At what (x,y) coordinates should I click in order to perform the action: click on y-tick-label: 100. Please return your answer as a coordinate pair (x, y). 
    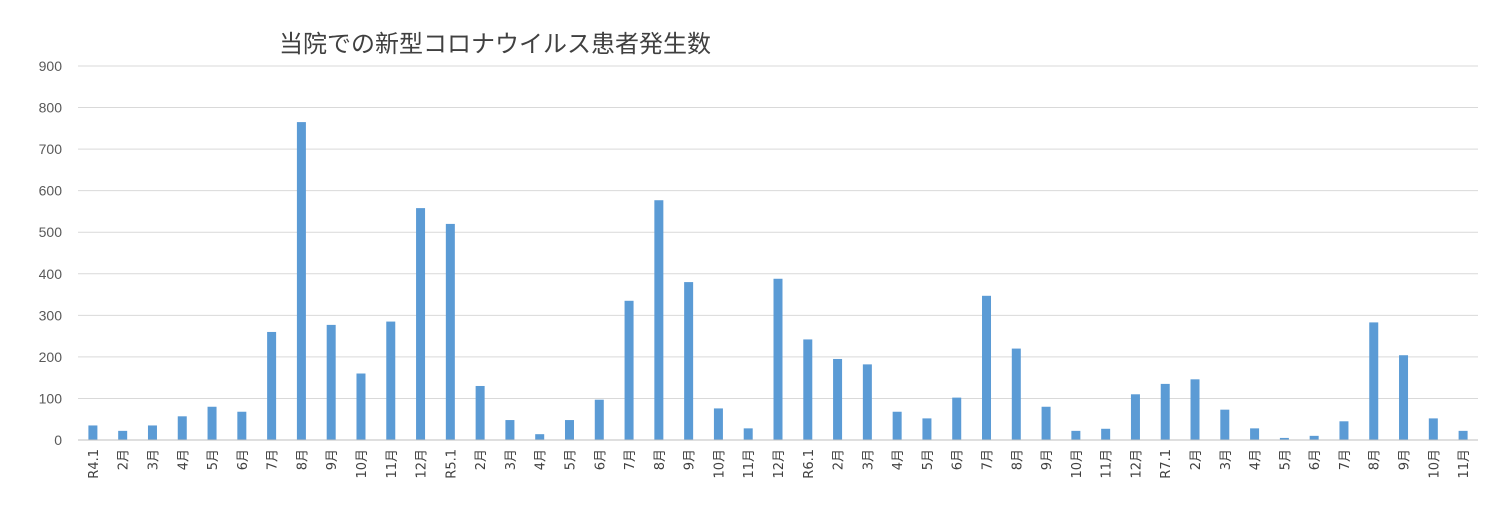
    Looking at the image, I should click on (51, 398).